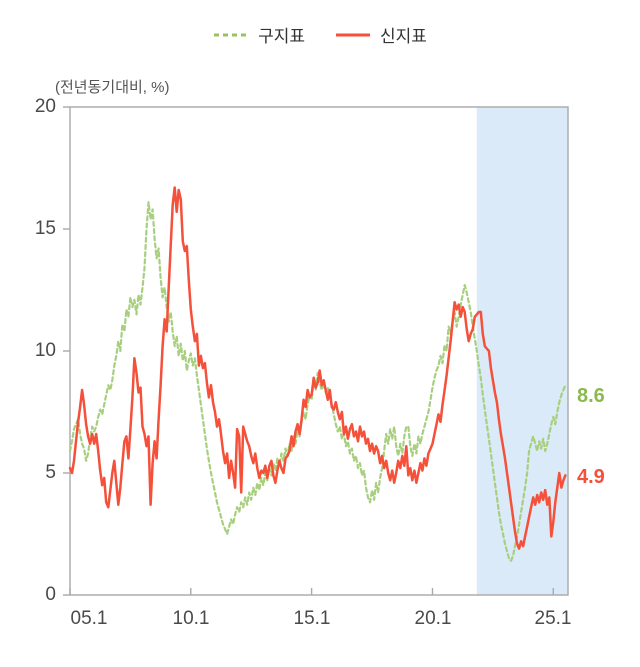  Describe the element at coordinates (50, 472) in the screenshot. I see `y-tick-label-5: 5` at that location.